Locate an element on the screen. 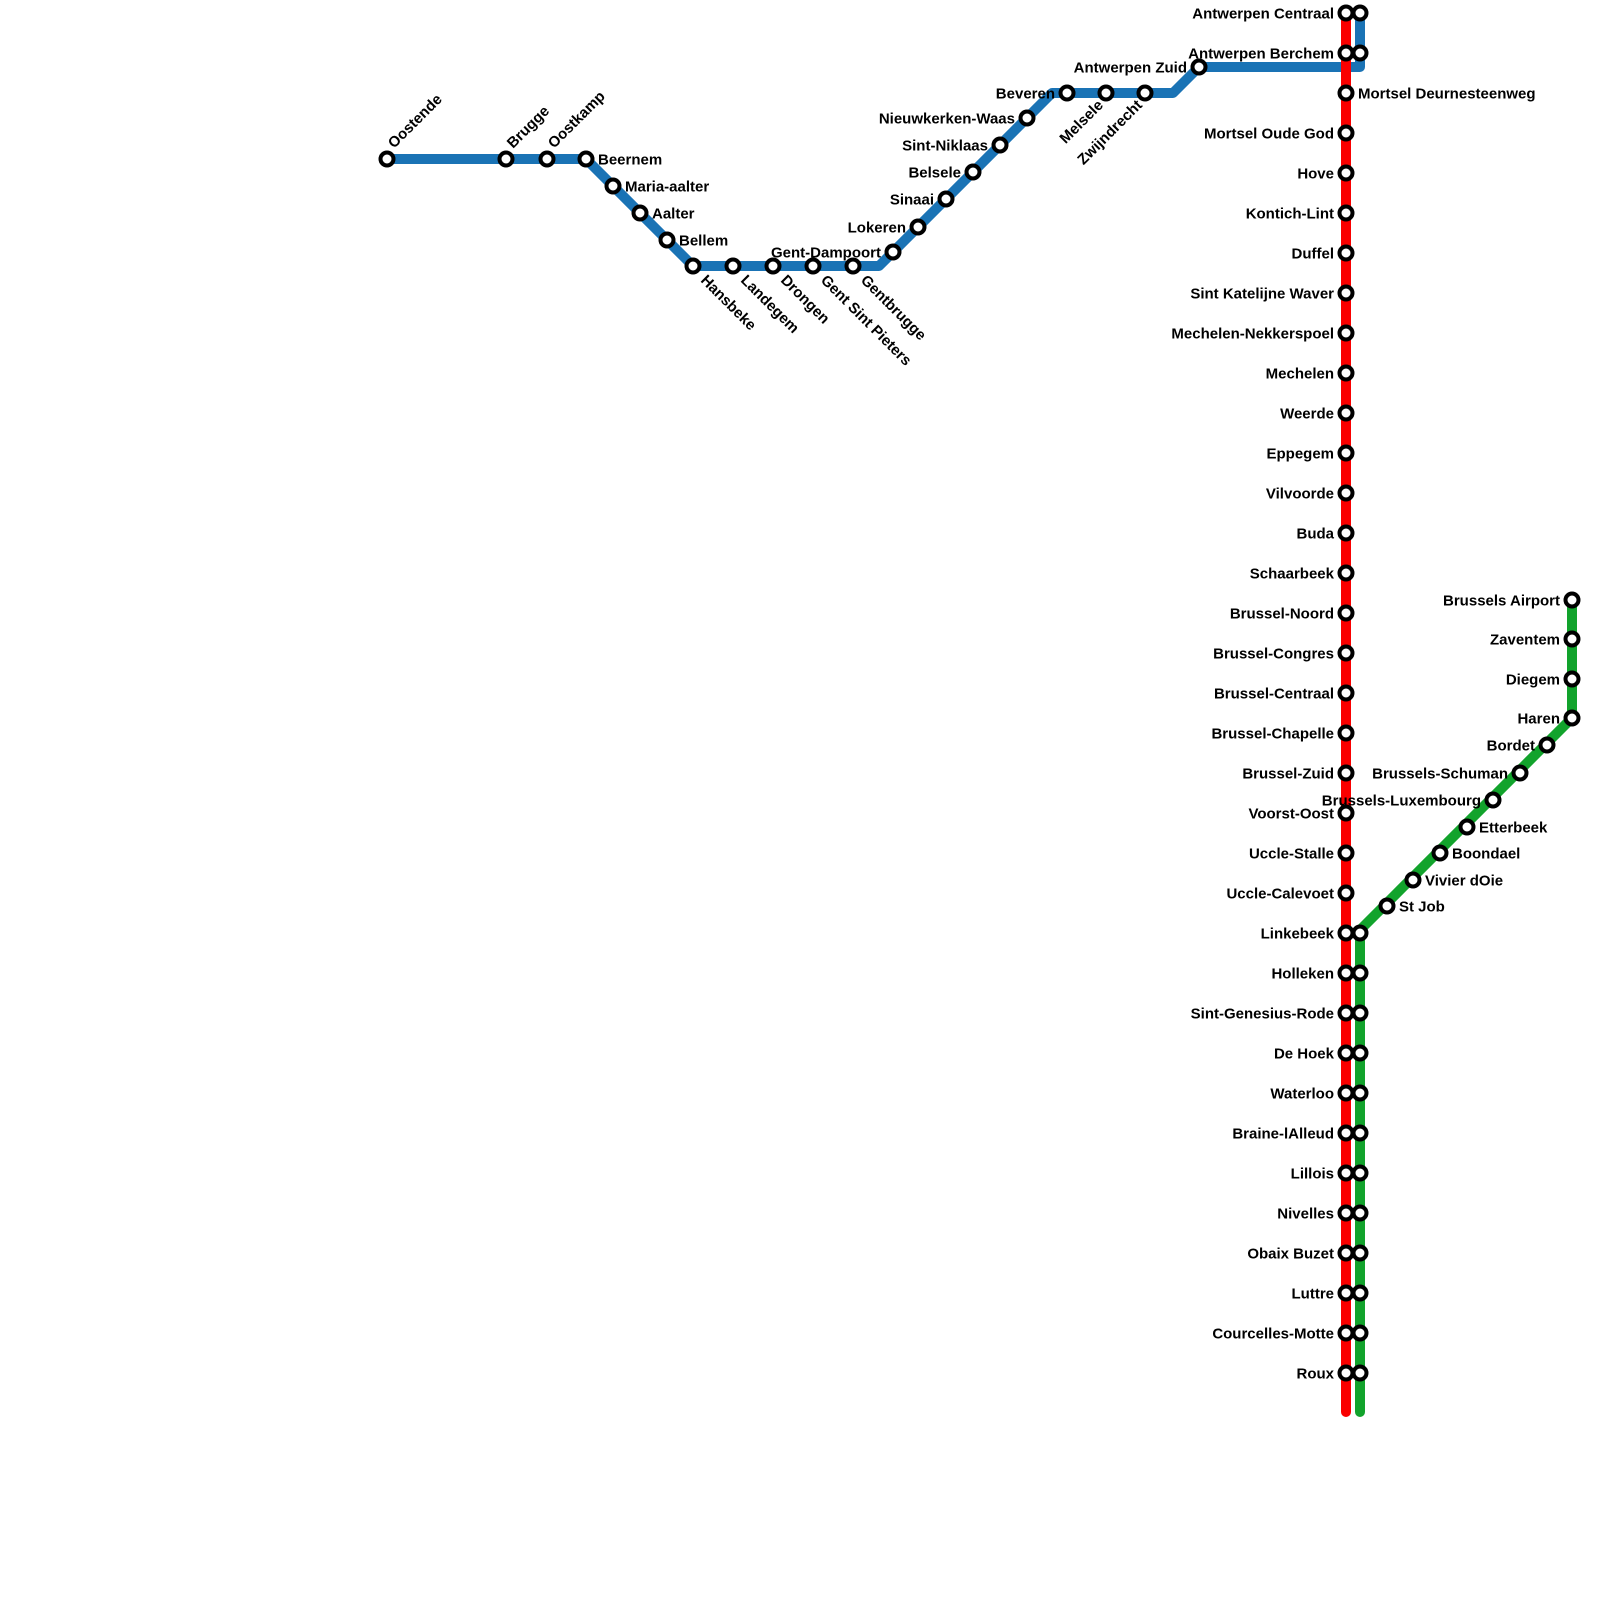 This screenshot has height=1600, width=1600. station-label-haren: Haren is located at coordinates (1538, 719).